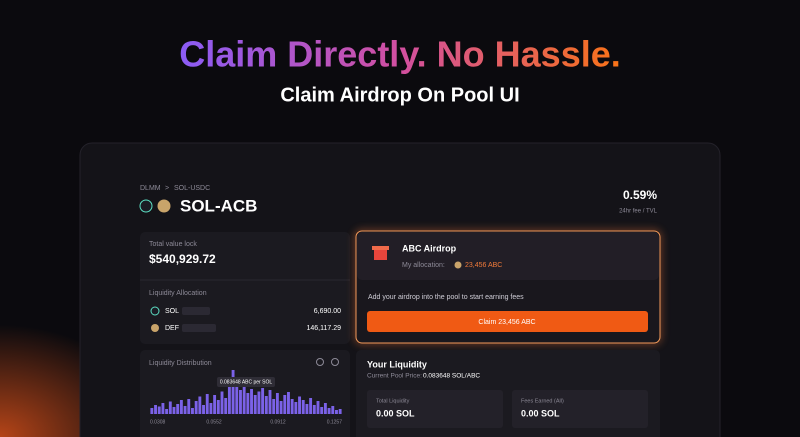  I want to click on zoom-out, so click(320, 362).